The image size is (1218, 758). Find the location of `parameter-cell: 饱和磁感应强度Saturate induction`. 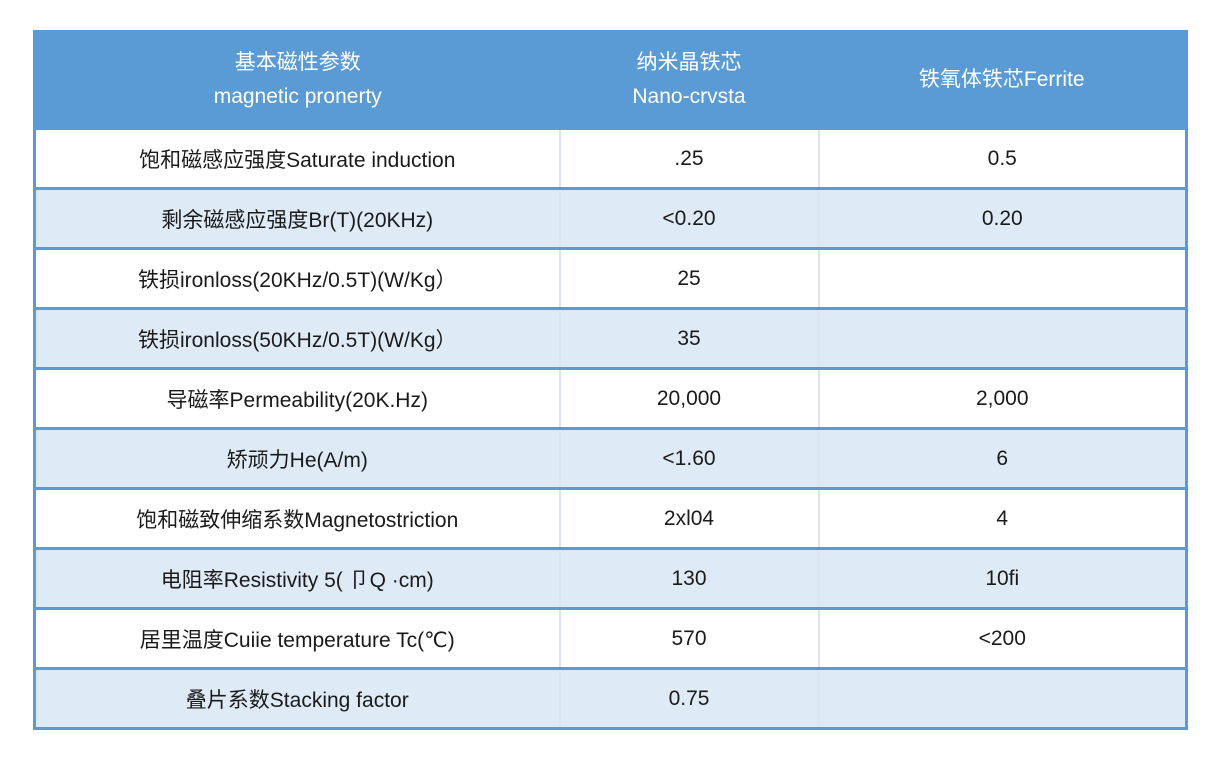

parameter-cell: 饱和磁感应强度Saturate induction is located at coordinates (297, 158).